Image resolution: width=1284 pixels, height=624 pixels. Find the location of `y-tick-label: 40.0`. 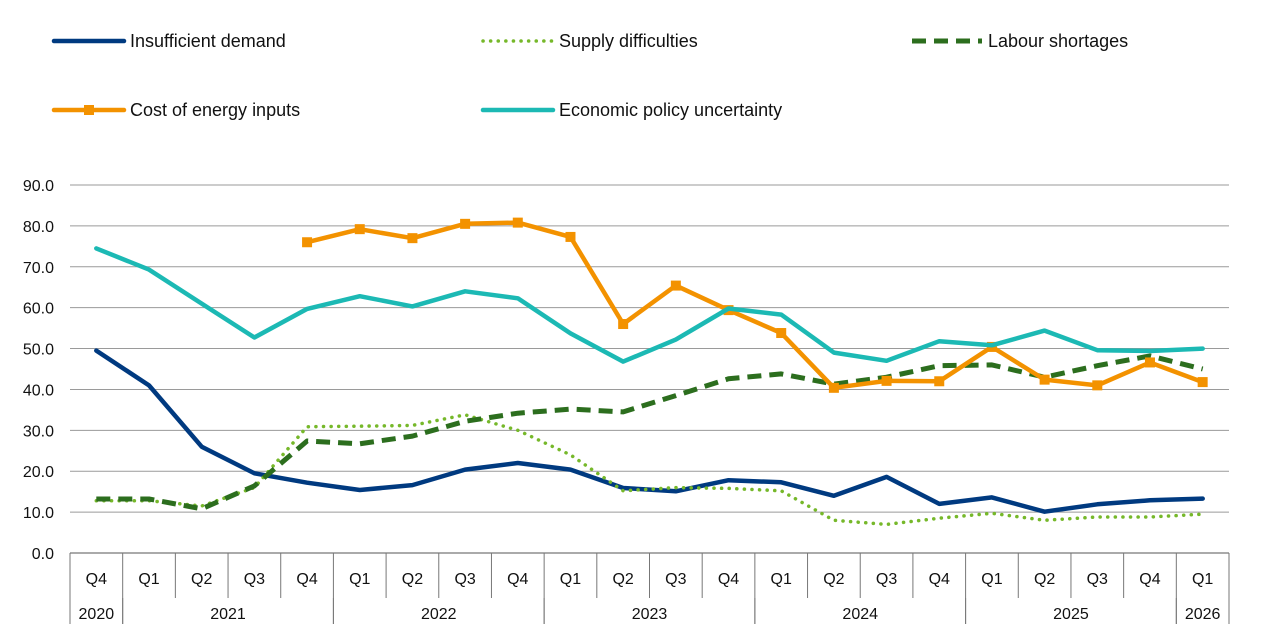

y-tick-label: 40.0 is located at coordinates (38, 390).